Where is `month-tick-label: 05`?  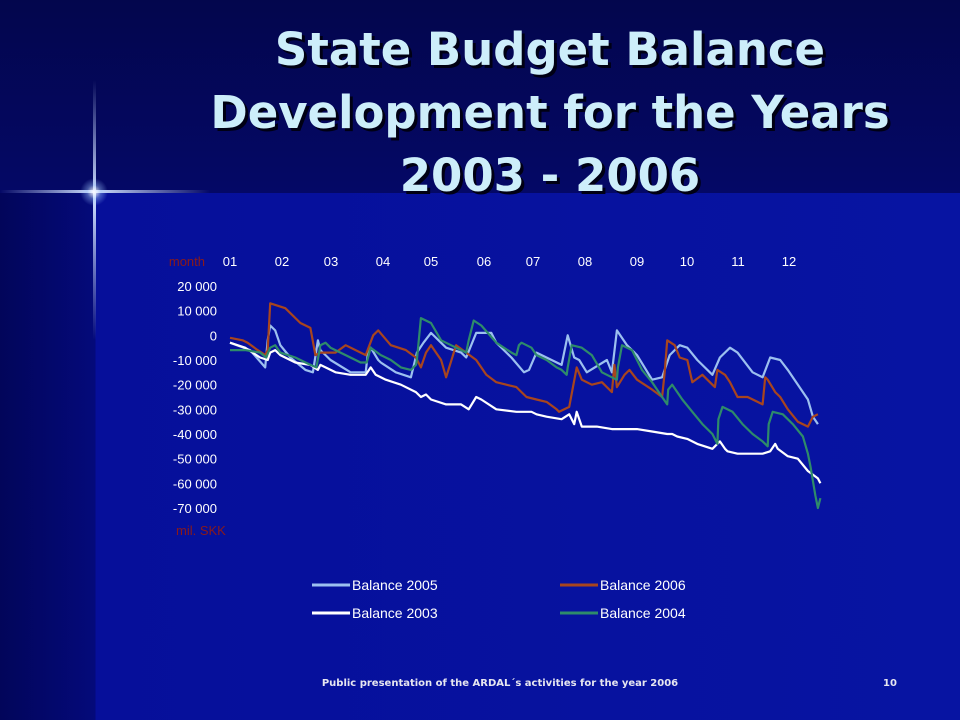
month-tick-label: 05 is located at coordinates (431, 261).